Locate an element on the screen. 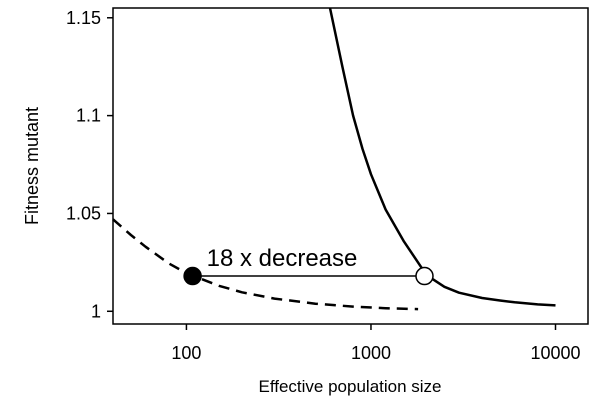 This screenshot has width=612, height=400. y-tick-label: 1.15 is located at coordinates (83, 18).